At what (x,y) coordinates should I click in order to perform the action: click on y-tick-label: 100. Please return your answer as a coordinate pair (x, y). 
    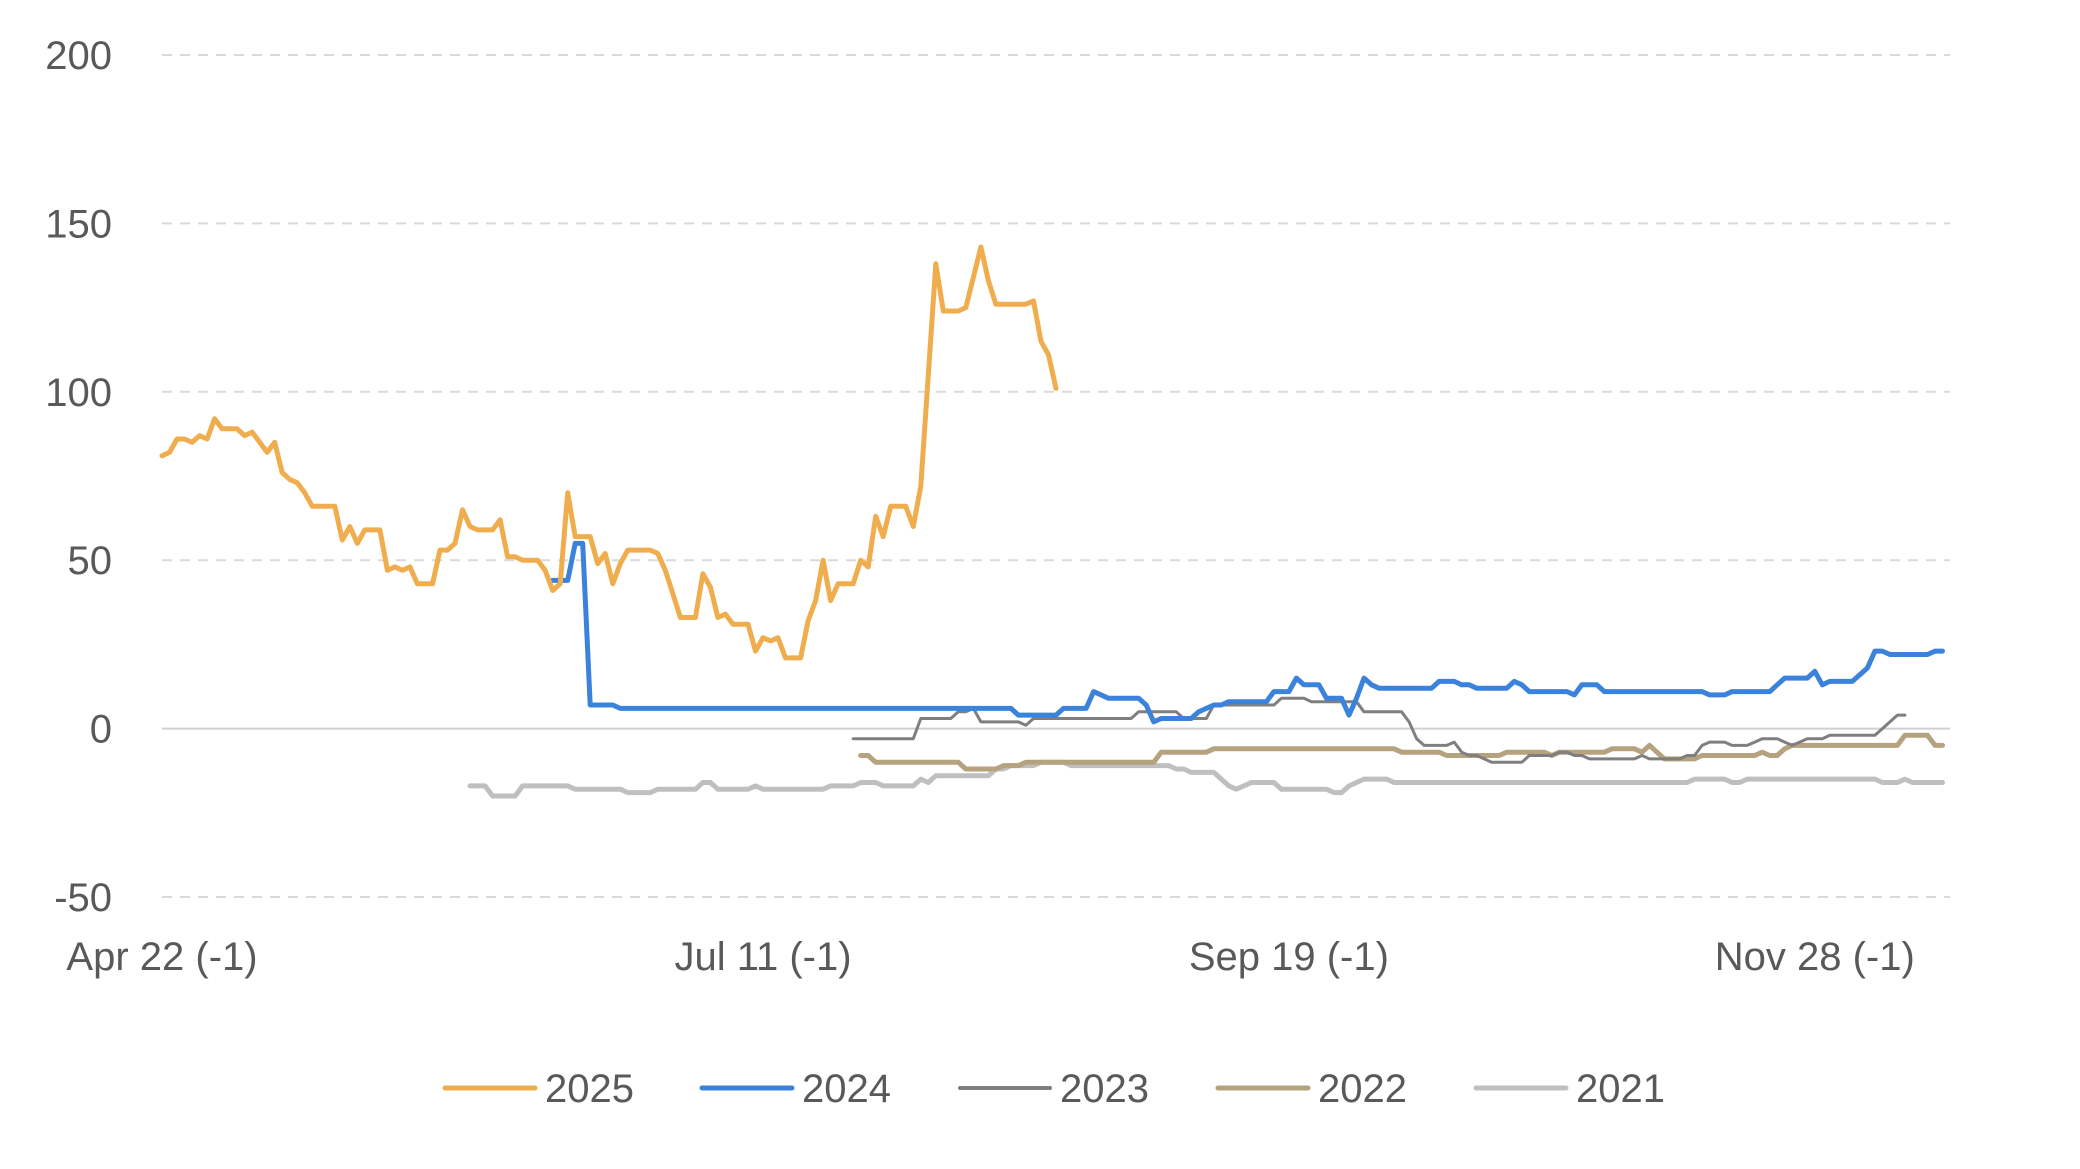
    Looking at the image, I should click on (78, 393).